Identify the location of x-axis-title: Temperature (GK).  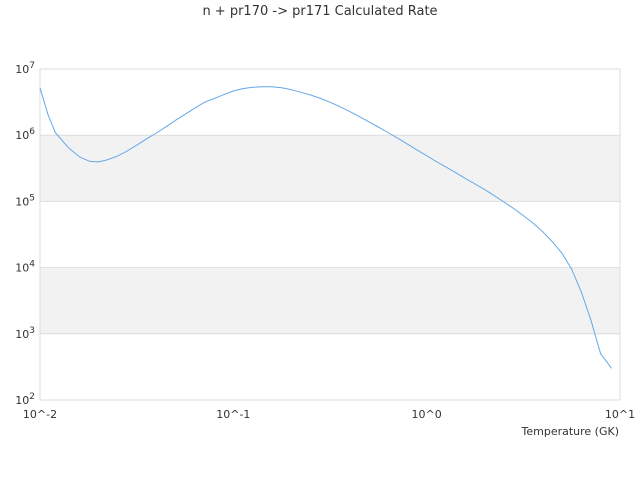
(570, 431).